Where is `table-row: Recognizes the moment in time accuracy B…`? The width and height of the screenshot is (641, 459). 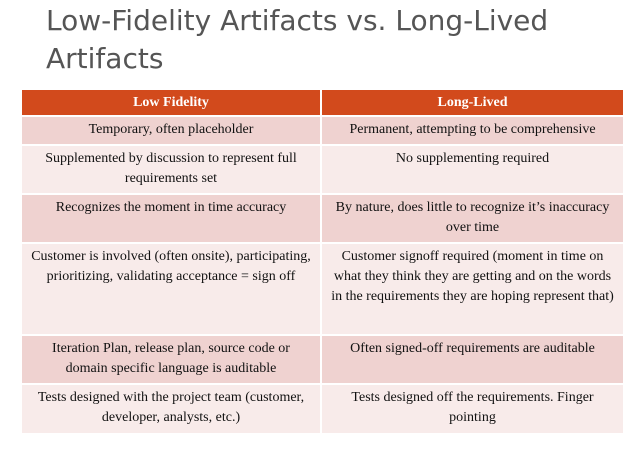
table-row: Recognizes the moment in time accuracy B… is located at coordinates (322, 219).